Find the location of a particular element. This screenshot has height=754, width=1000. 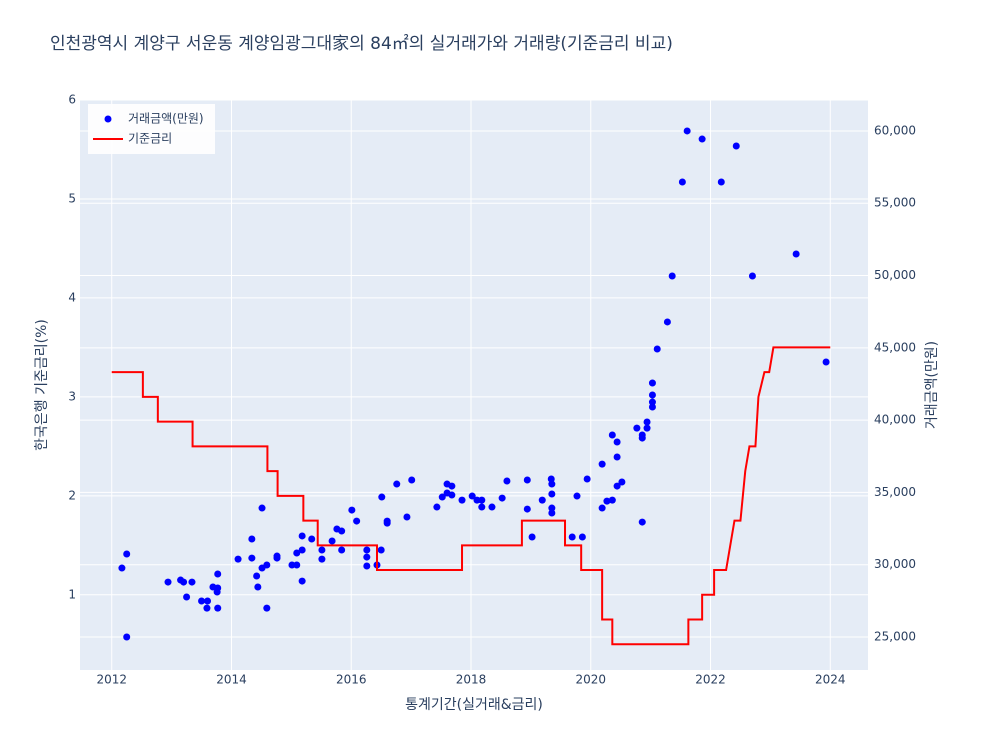

x-tick-label: 2024 is located at coordinates (830, 680).